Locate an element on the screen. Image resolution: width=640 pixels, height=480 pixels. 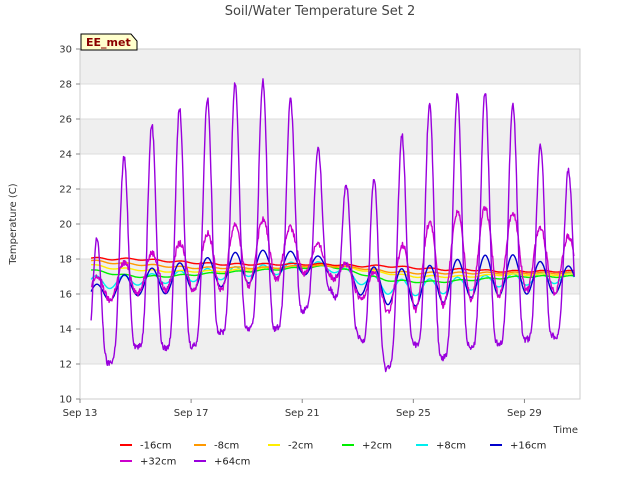
chart-title: Soil/Water Temperature Set 2 is located at coordinates (320, 11).